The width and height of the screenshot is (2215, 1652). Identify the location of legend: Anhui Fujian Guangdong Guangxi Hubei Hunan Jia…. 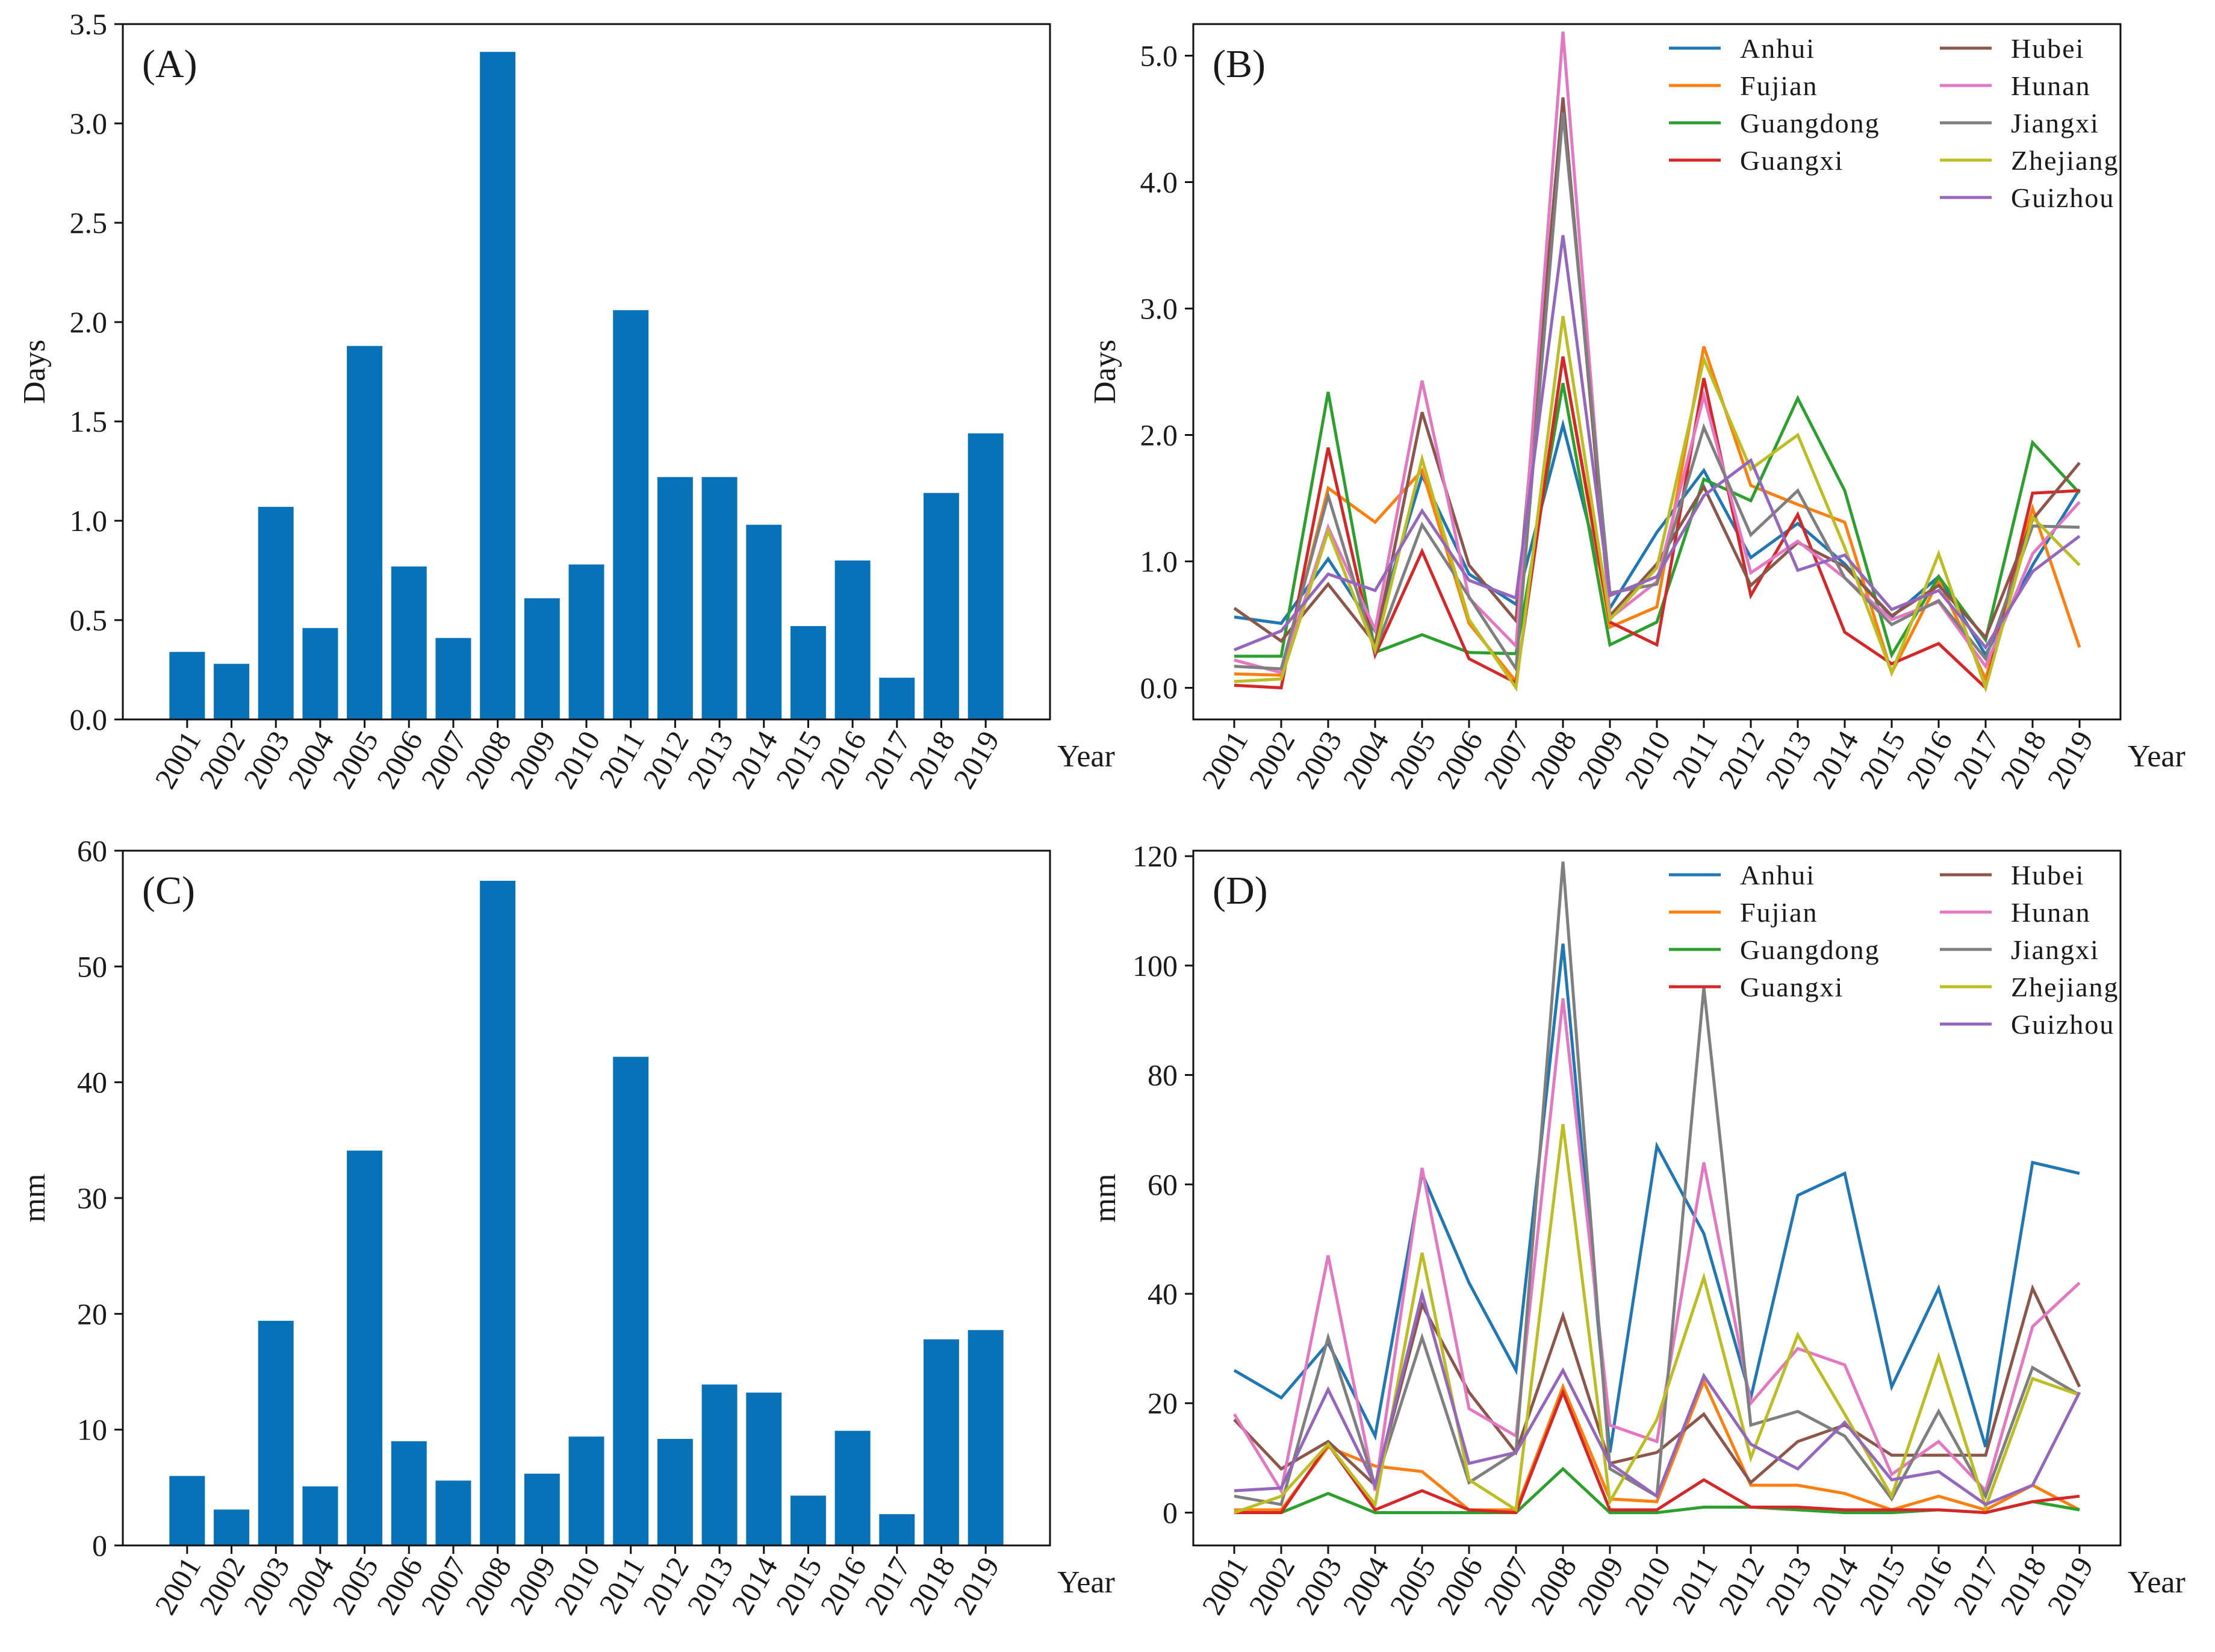
(1894, 123).